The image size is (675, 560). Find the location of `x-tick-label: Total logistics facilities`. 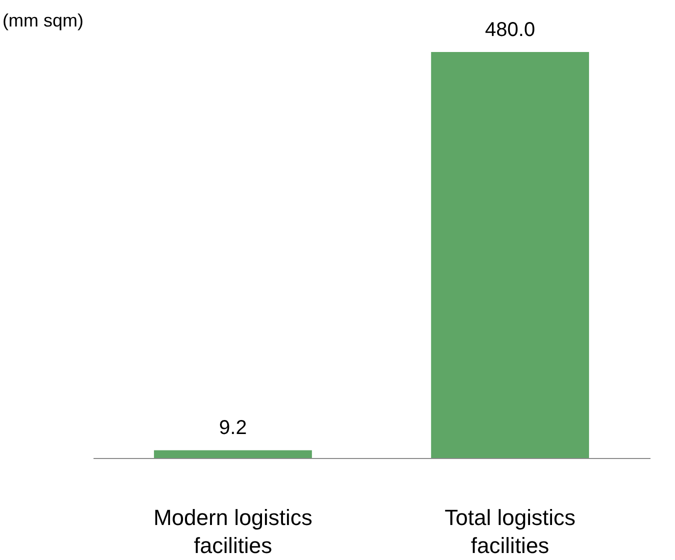

x-tick-label: Total logistics facilities is located at coordinates (510, 531).